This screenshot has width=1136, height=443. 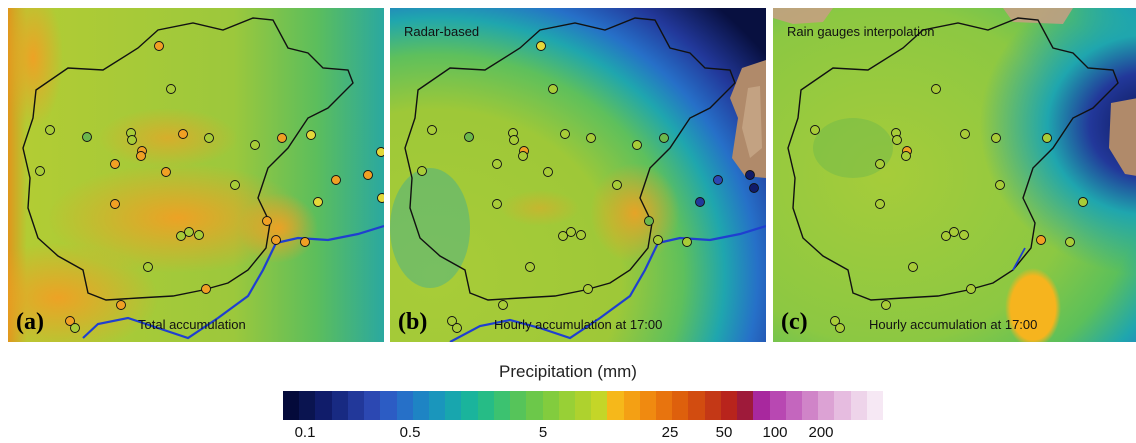 I want to click on panel-caption: Total accumulation, so click(x=192, y=324).